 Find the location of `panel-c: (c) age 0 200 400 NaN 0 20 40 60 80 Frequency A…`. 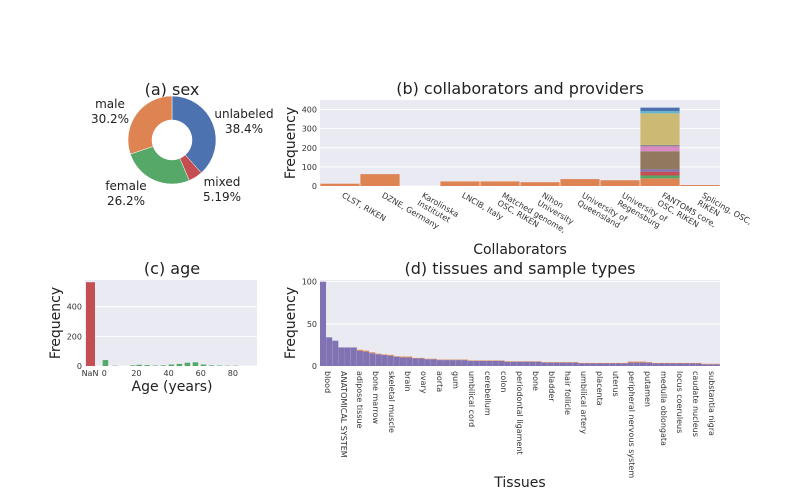

panel-c: (c) age 0 200 400 NaN 0 20 40 60 80 Frequency A… is located at coordinates (152, 327).